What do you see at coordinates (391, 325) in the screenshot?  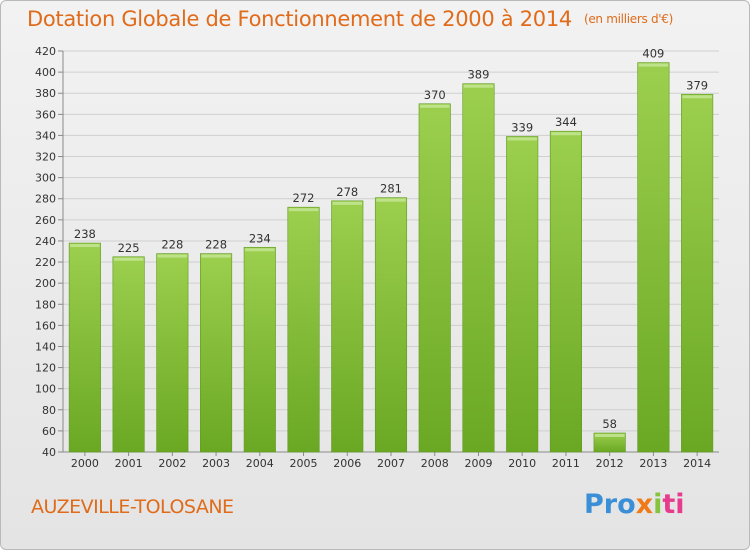 I see `bar-2007` at bounding box center [391, 325].